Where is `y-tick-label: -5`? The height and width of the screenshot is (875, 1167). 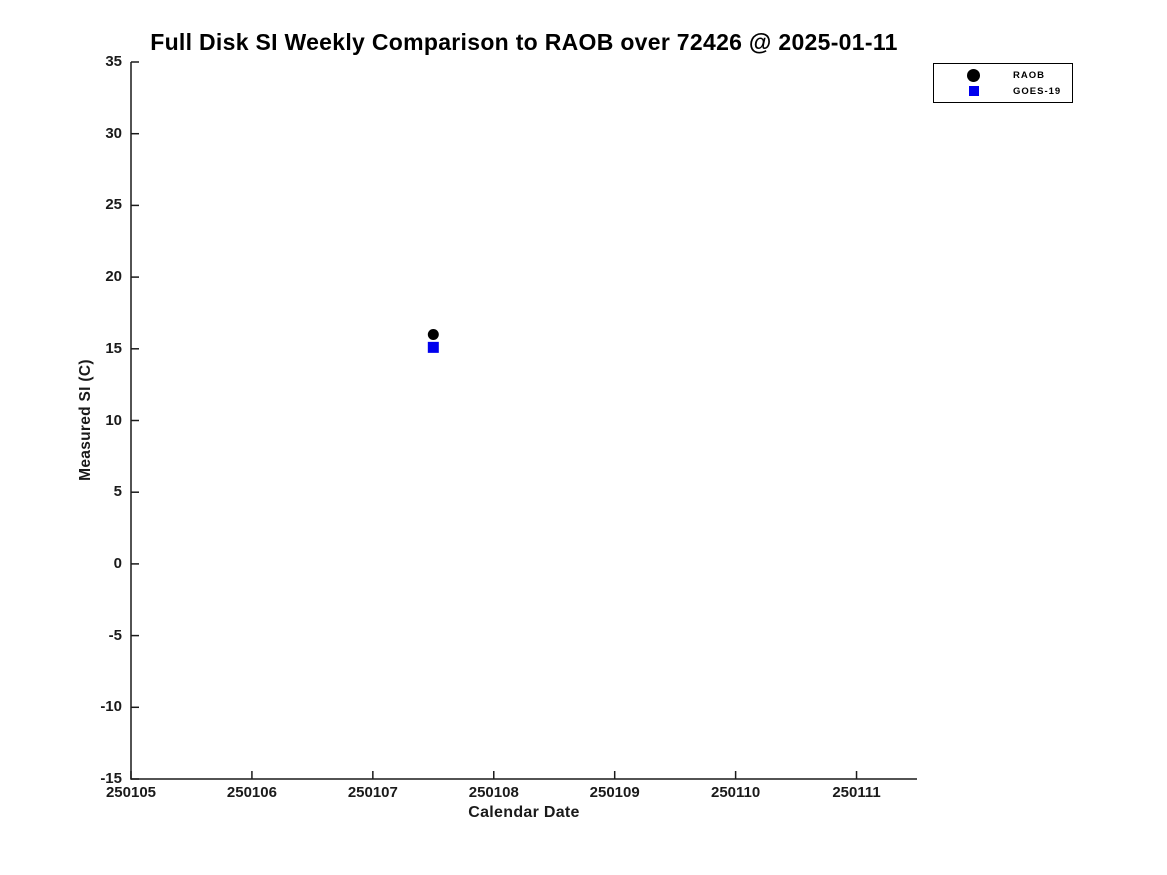 y-tick-label: -5 is located at coordinates (115, 635).